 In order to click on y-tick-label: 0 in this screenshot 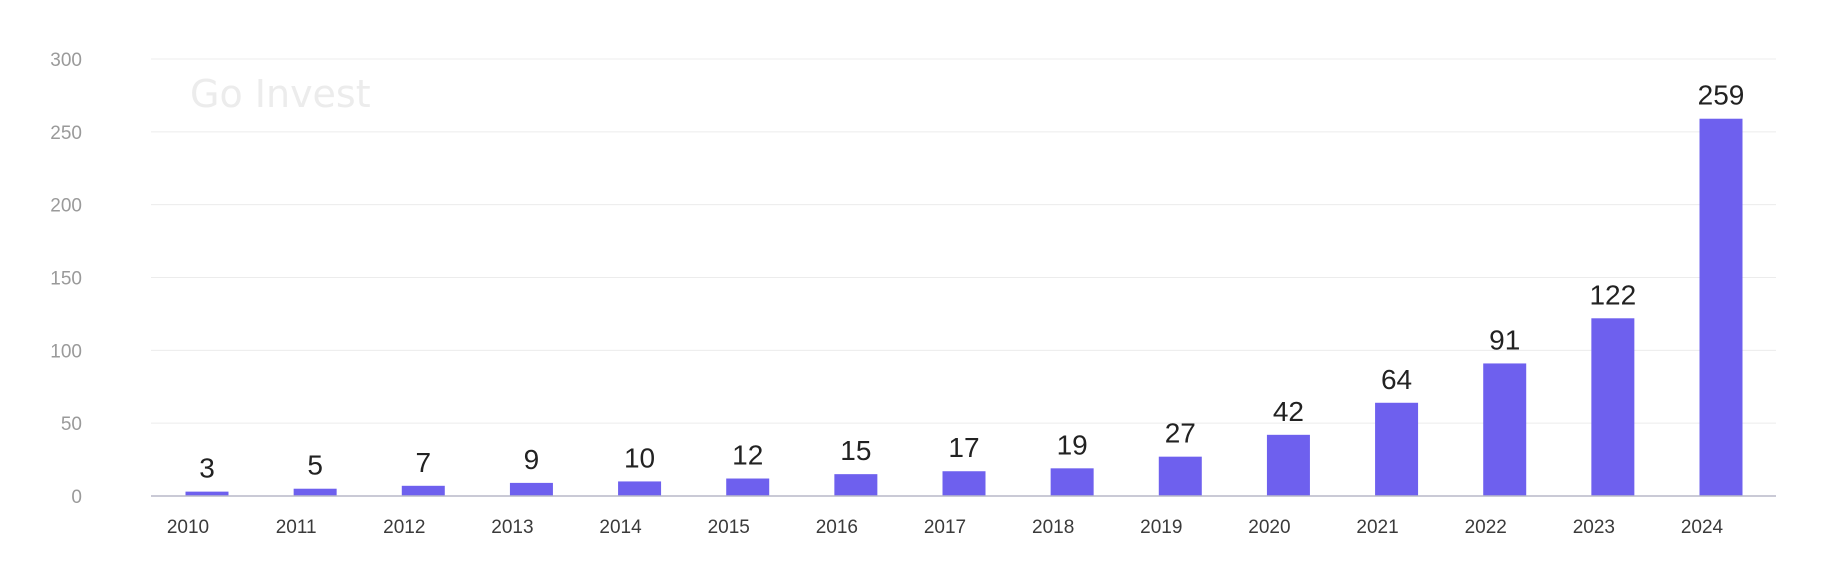, I will do `click(76, 497)`.